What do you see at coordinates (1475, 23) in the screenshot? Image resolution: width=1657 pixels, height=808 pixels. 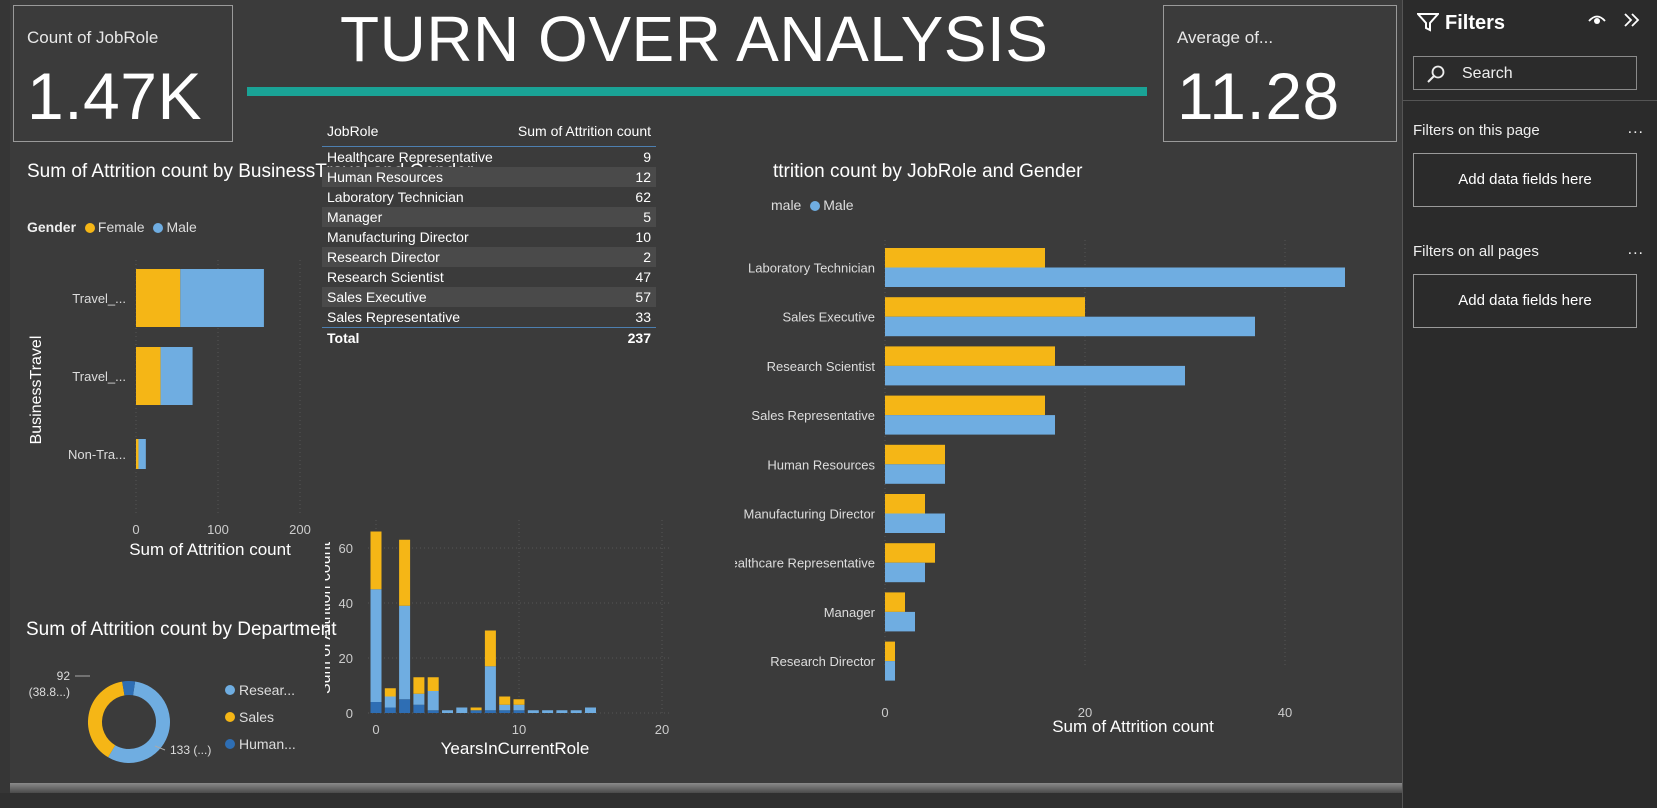 I see `filters-title: Filters` at bounding box center [1475, 23].